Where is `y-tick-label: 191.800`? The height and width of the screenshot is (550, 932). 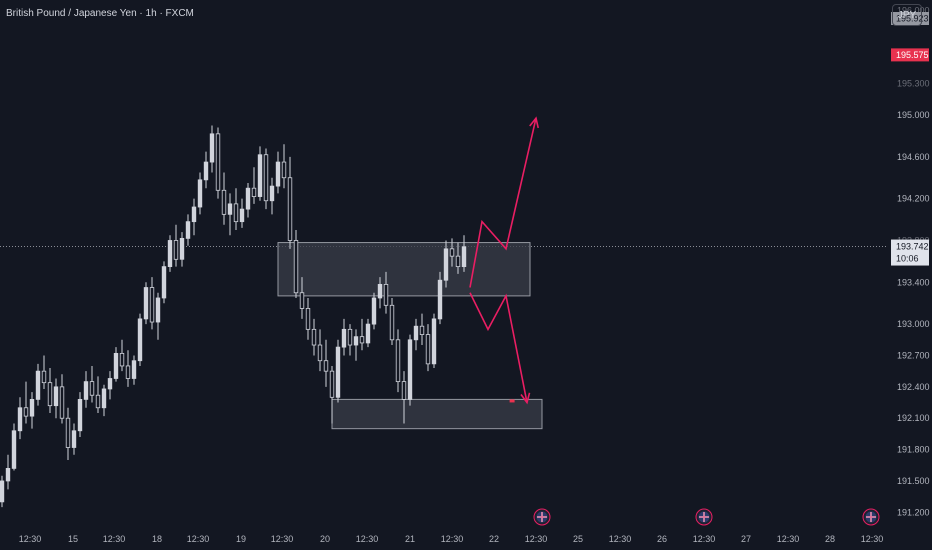
y-tick-label: 191.800 is located at coordinates (913, 450).